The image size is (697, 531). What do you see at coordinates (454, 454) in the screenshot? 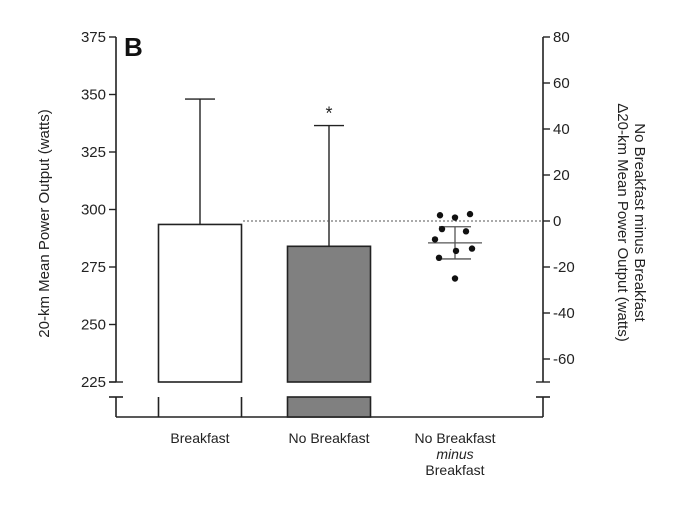
I see `category-label: minus` at bounding box center [454, 454].